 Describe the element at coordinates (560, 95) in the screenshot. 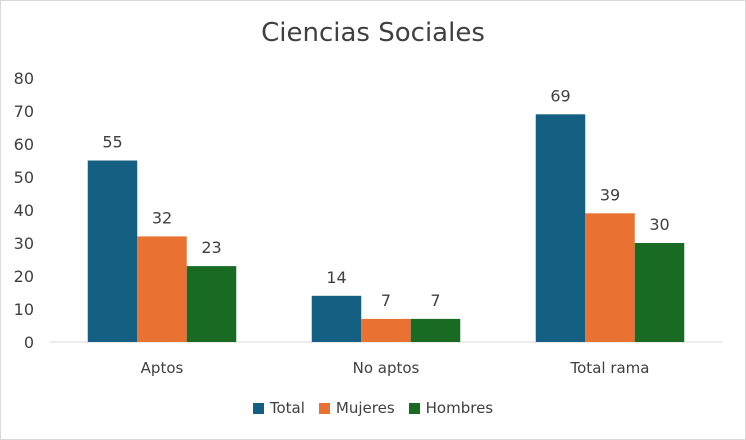

I see `data-label: 69` at that location.